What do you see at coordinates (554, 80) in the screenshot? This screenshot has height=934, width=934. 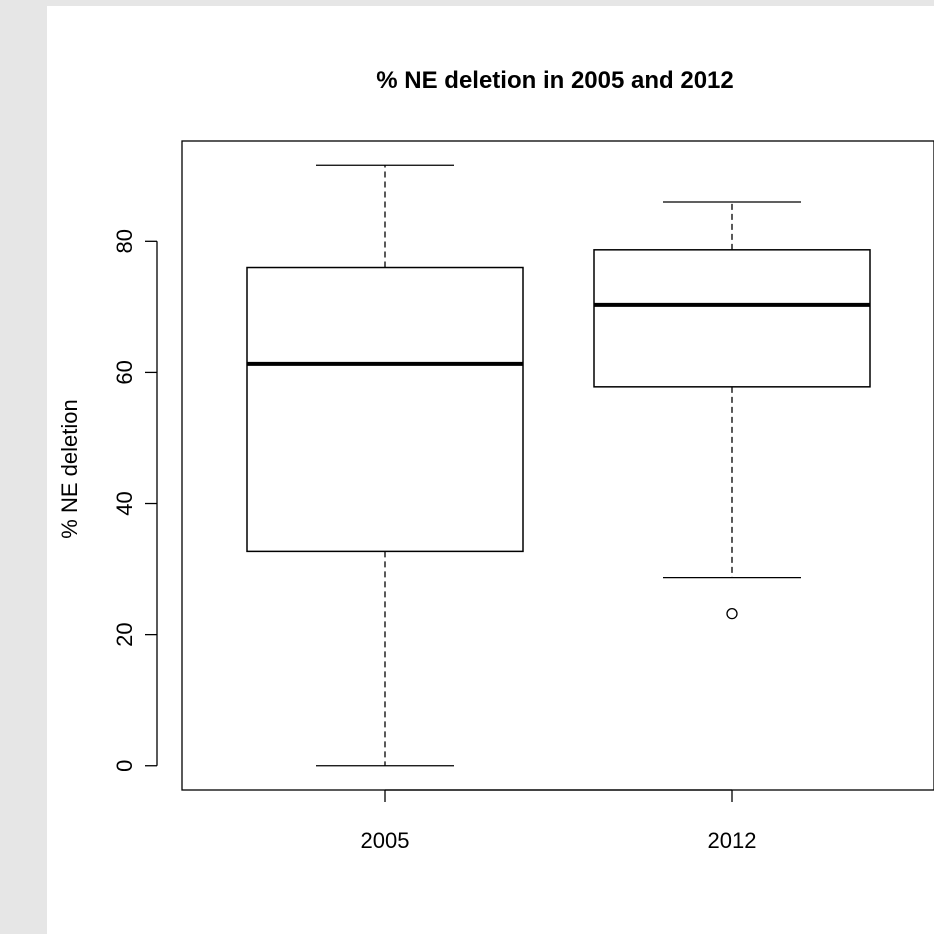 I see `chart-title: % NE deletion in 2005 and 2012` at bounding box center [554, 80].